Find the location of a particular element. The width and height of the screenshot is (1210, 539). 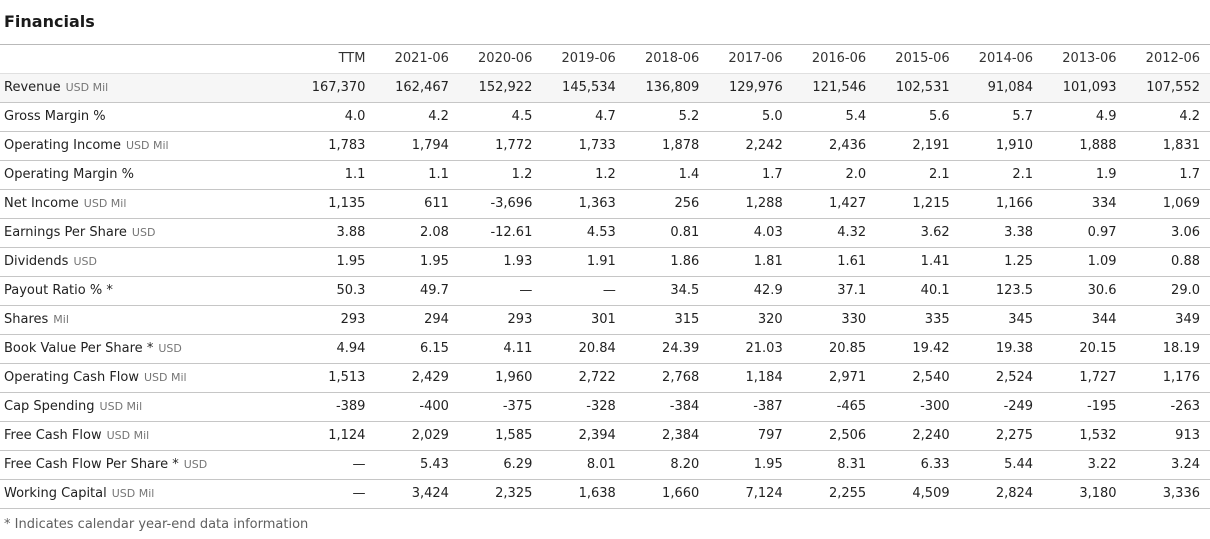

value-cell: 349 is located at coordinates (1168, 320).